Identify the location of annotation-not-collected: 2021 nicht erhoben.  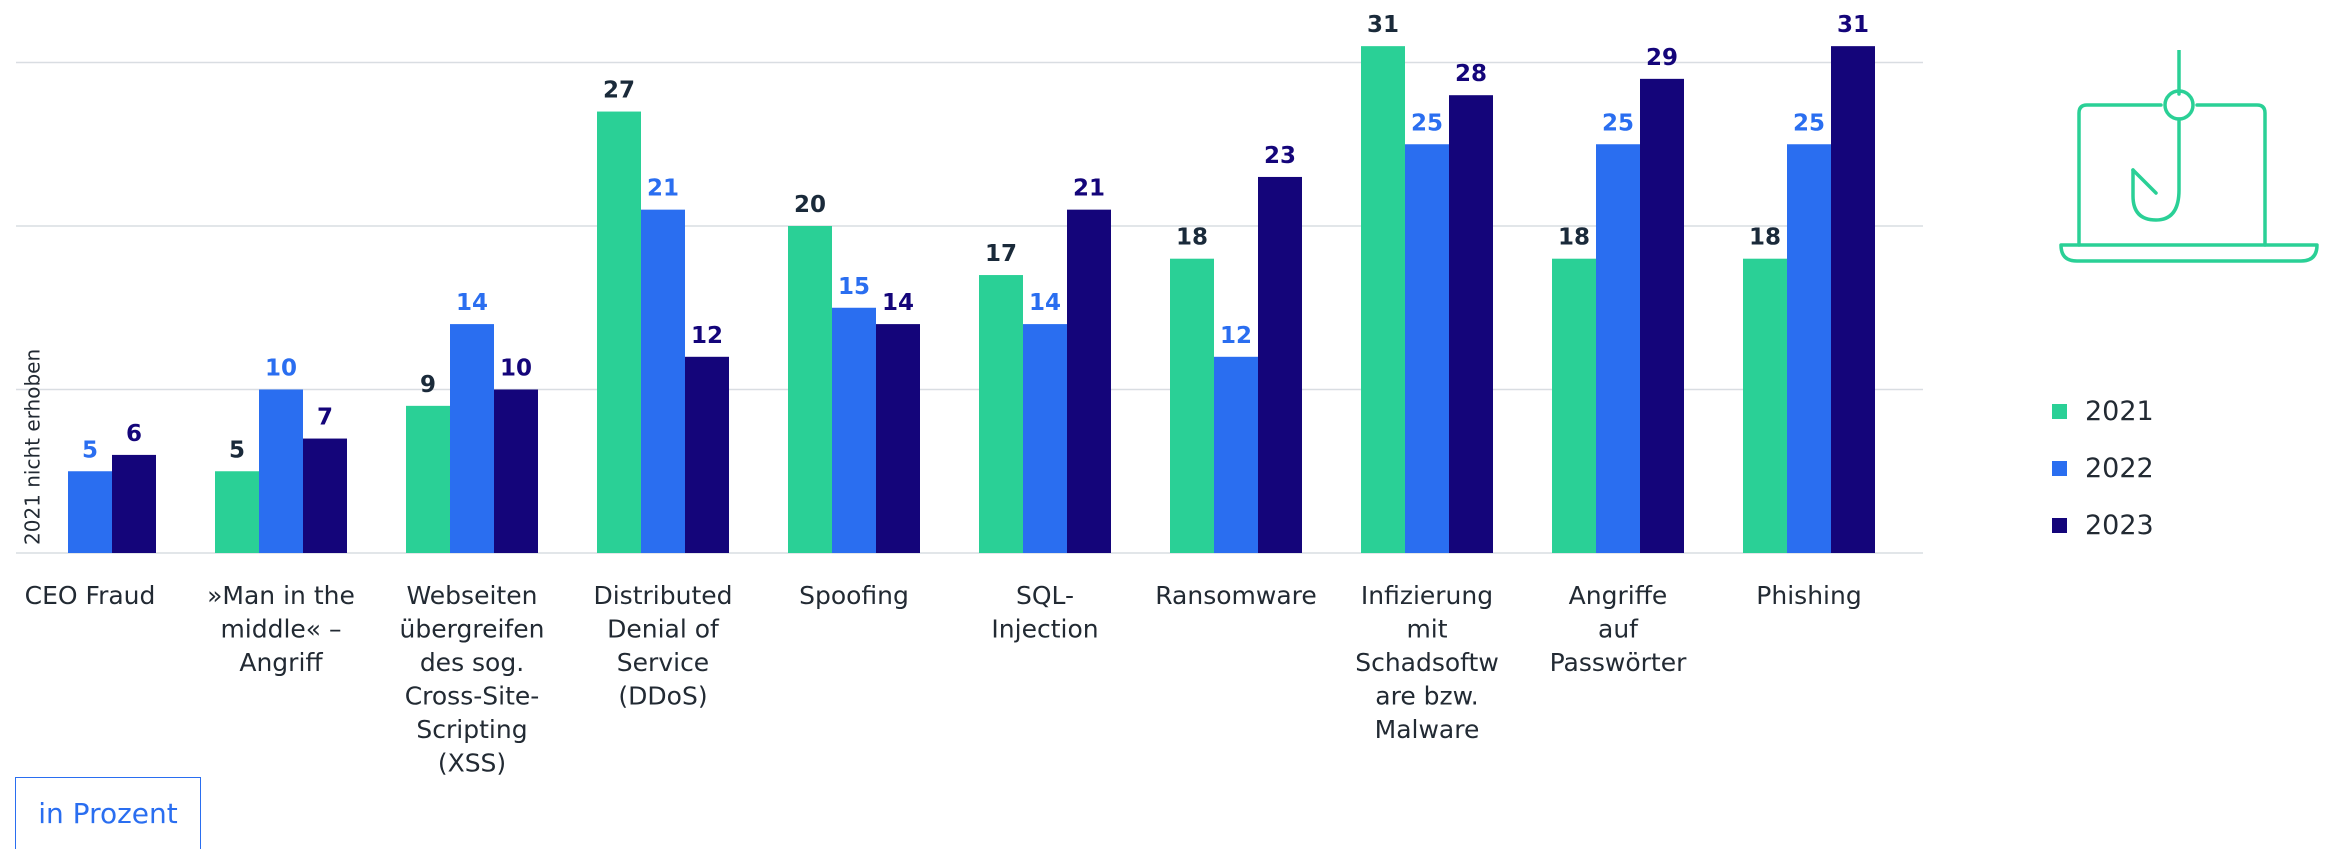
(33, 447).